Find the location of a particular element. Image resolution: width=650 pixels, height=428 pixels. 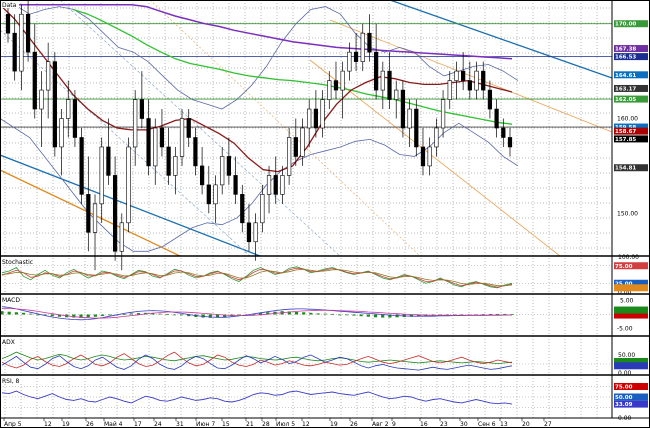

trend-line is located at coordinates (471, 76).